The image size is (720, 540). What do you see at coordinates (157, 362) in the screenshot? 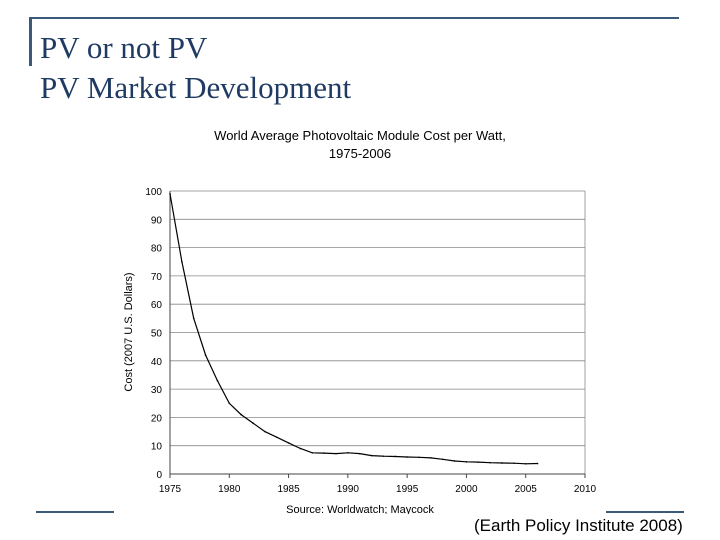
I see `y-tick-label: 40` at bounding box center [157, 362].